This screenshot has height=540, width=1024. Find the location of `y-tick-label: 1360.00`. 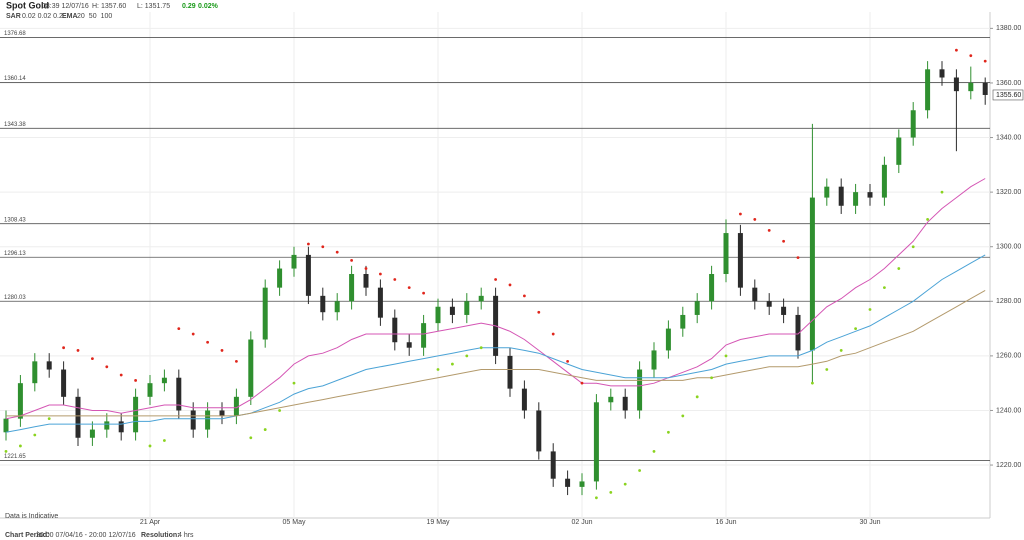

y-tick-label: 1360.00 is located at coordinates (1008, 83).